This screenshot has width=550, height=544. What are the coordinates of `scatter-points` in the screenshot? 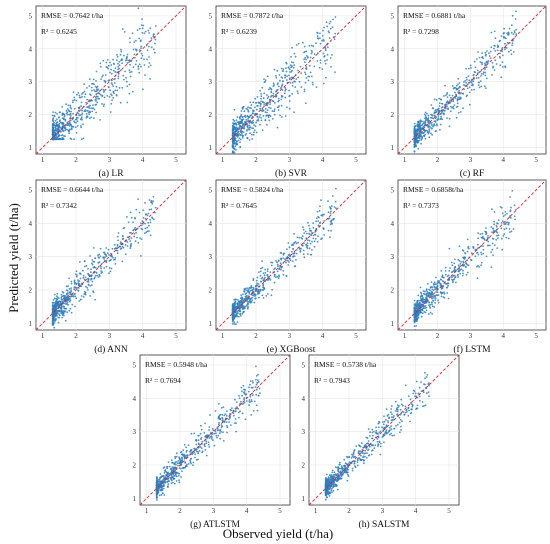 It's located at (465, 84).